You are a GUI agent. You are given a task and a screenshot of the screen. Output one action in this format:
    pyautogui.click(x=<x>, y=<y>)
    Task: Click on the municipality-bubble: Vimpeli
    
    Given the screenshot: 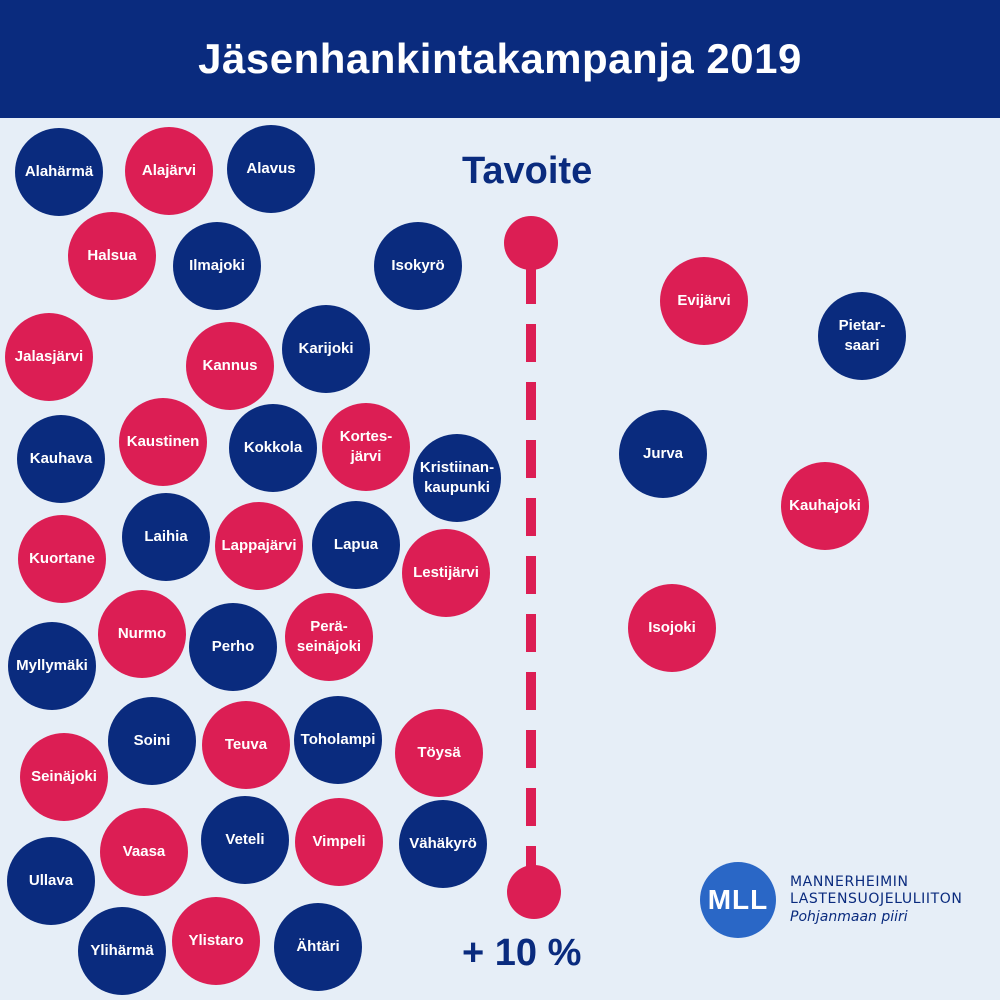 What is the action you would take?
    pyautogui.click(x=339, y=842)
    